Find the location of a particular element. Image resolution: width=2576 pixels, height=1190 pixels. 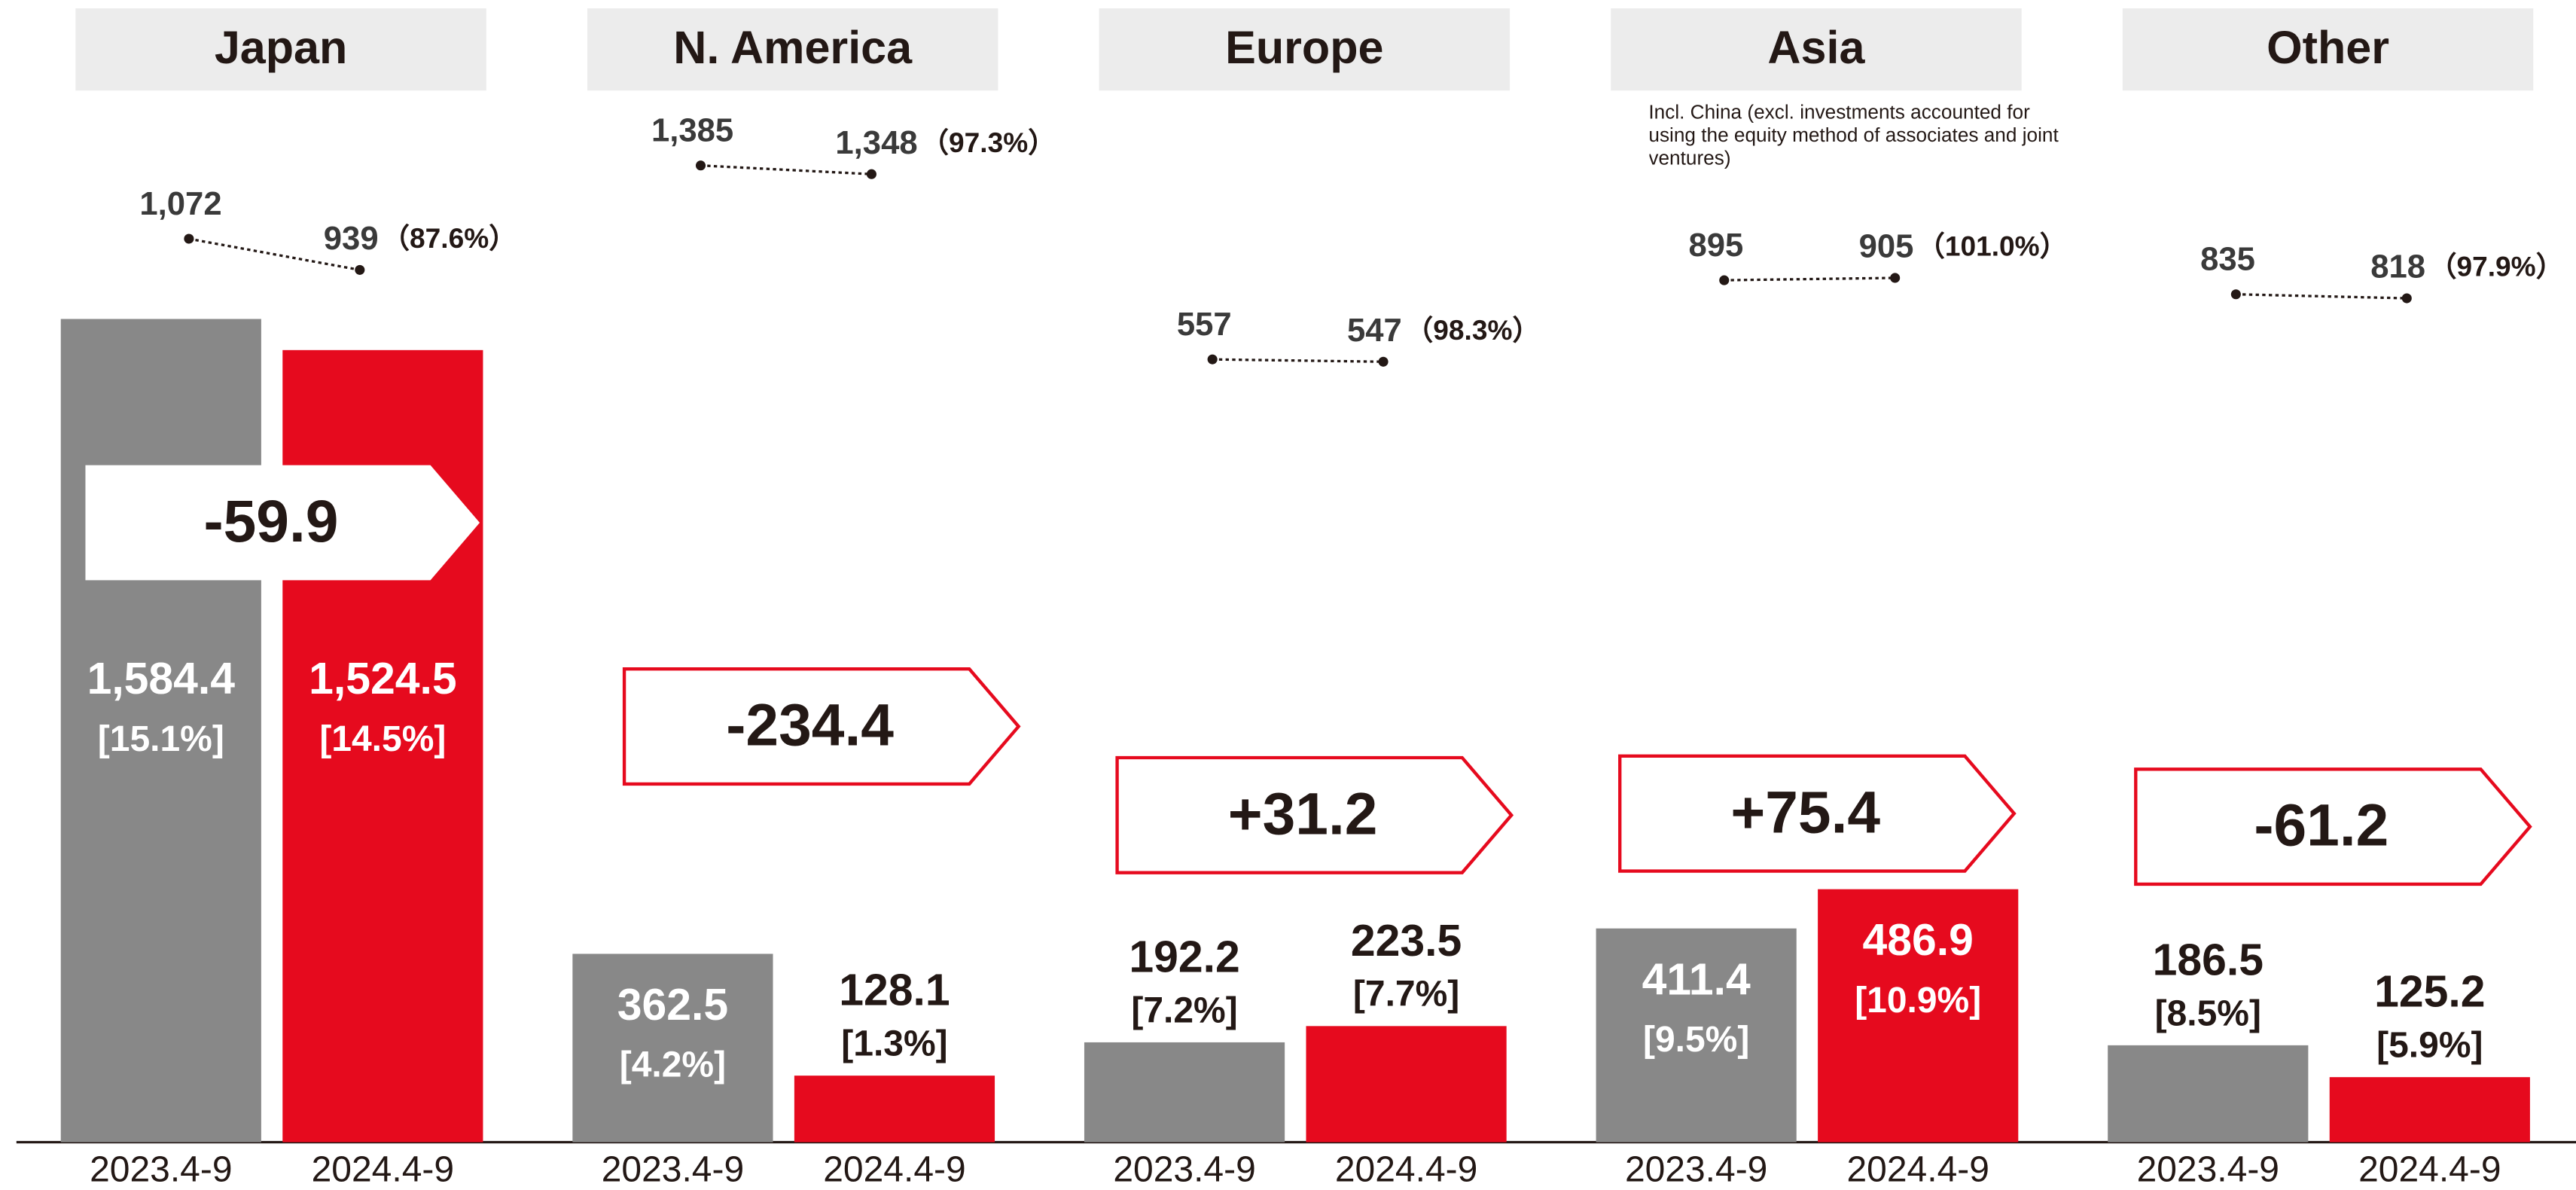

region-header: Europe is located at coordinates (1304, 47).